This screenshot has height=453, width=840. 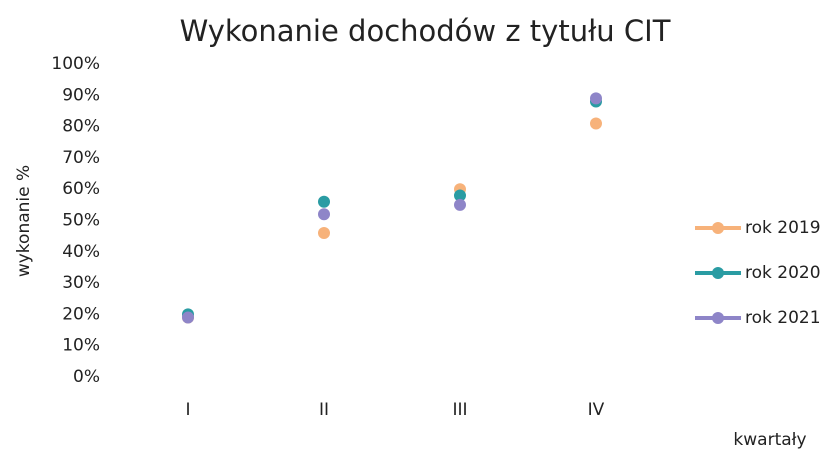 What do you see at coordinates (81, 252) in the screenshot?
I see `y-tick-label: 40%` at bounding box center [81, 252].